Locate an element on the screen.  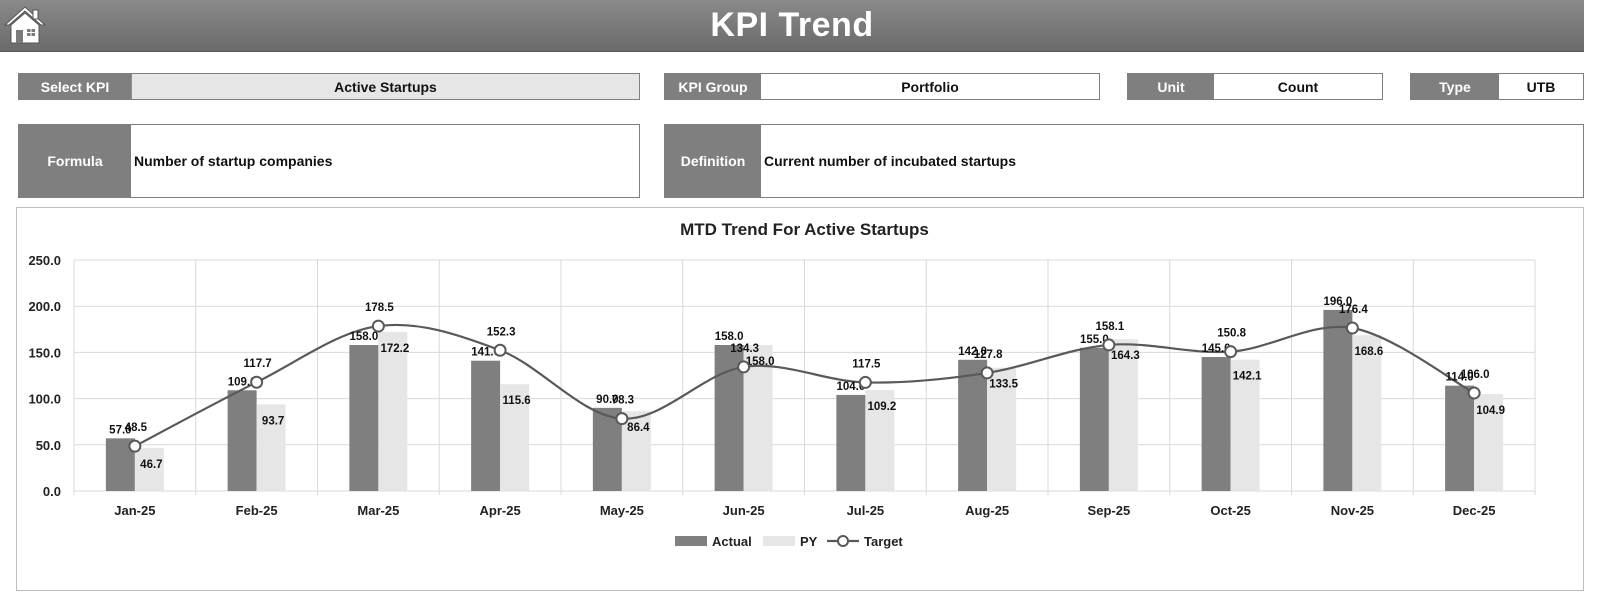
kpi-group-value: Portfolio is located at coordinates (930, 86).